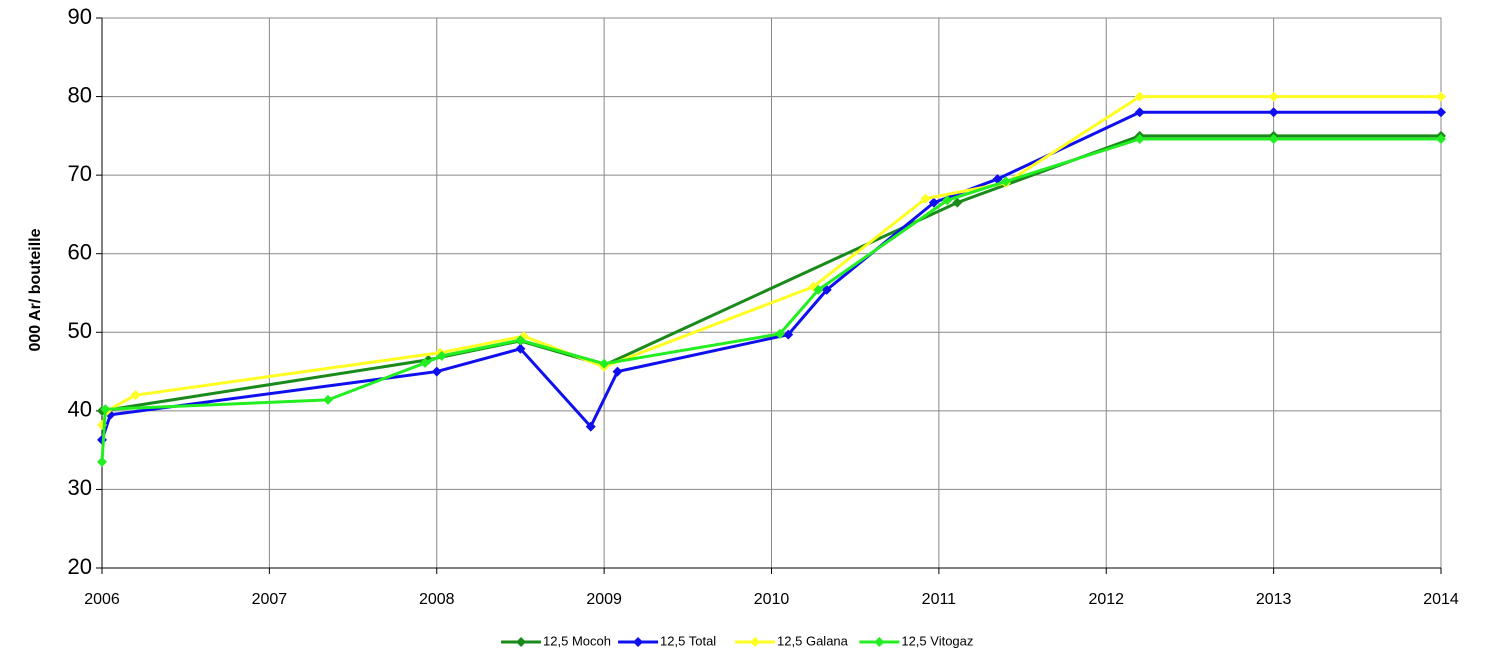  Describe the element at coordinates (80, 330) in the screenshot. I see `y-tick-label: 50` at that location.